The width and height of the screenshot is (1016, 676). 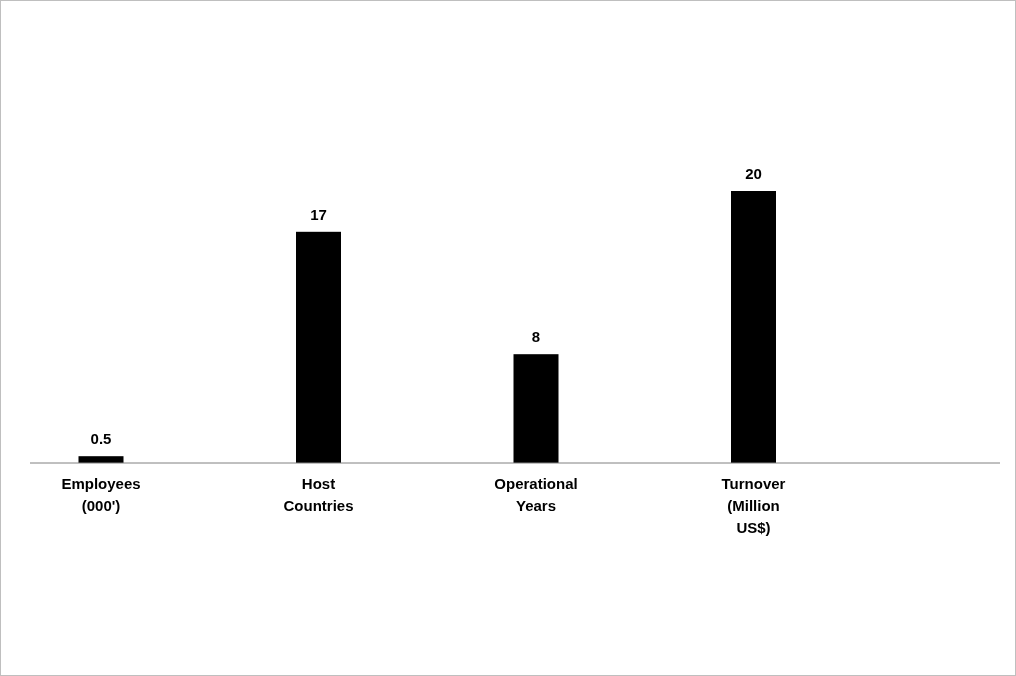 What do you see at coordinates (536, 337) in the screenshot?
I see `data-label: 8` at bounding box center [536, 337].